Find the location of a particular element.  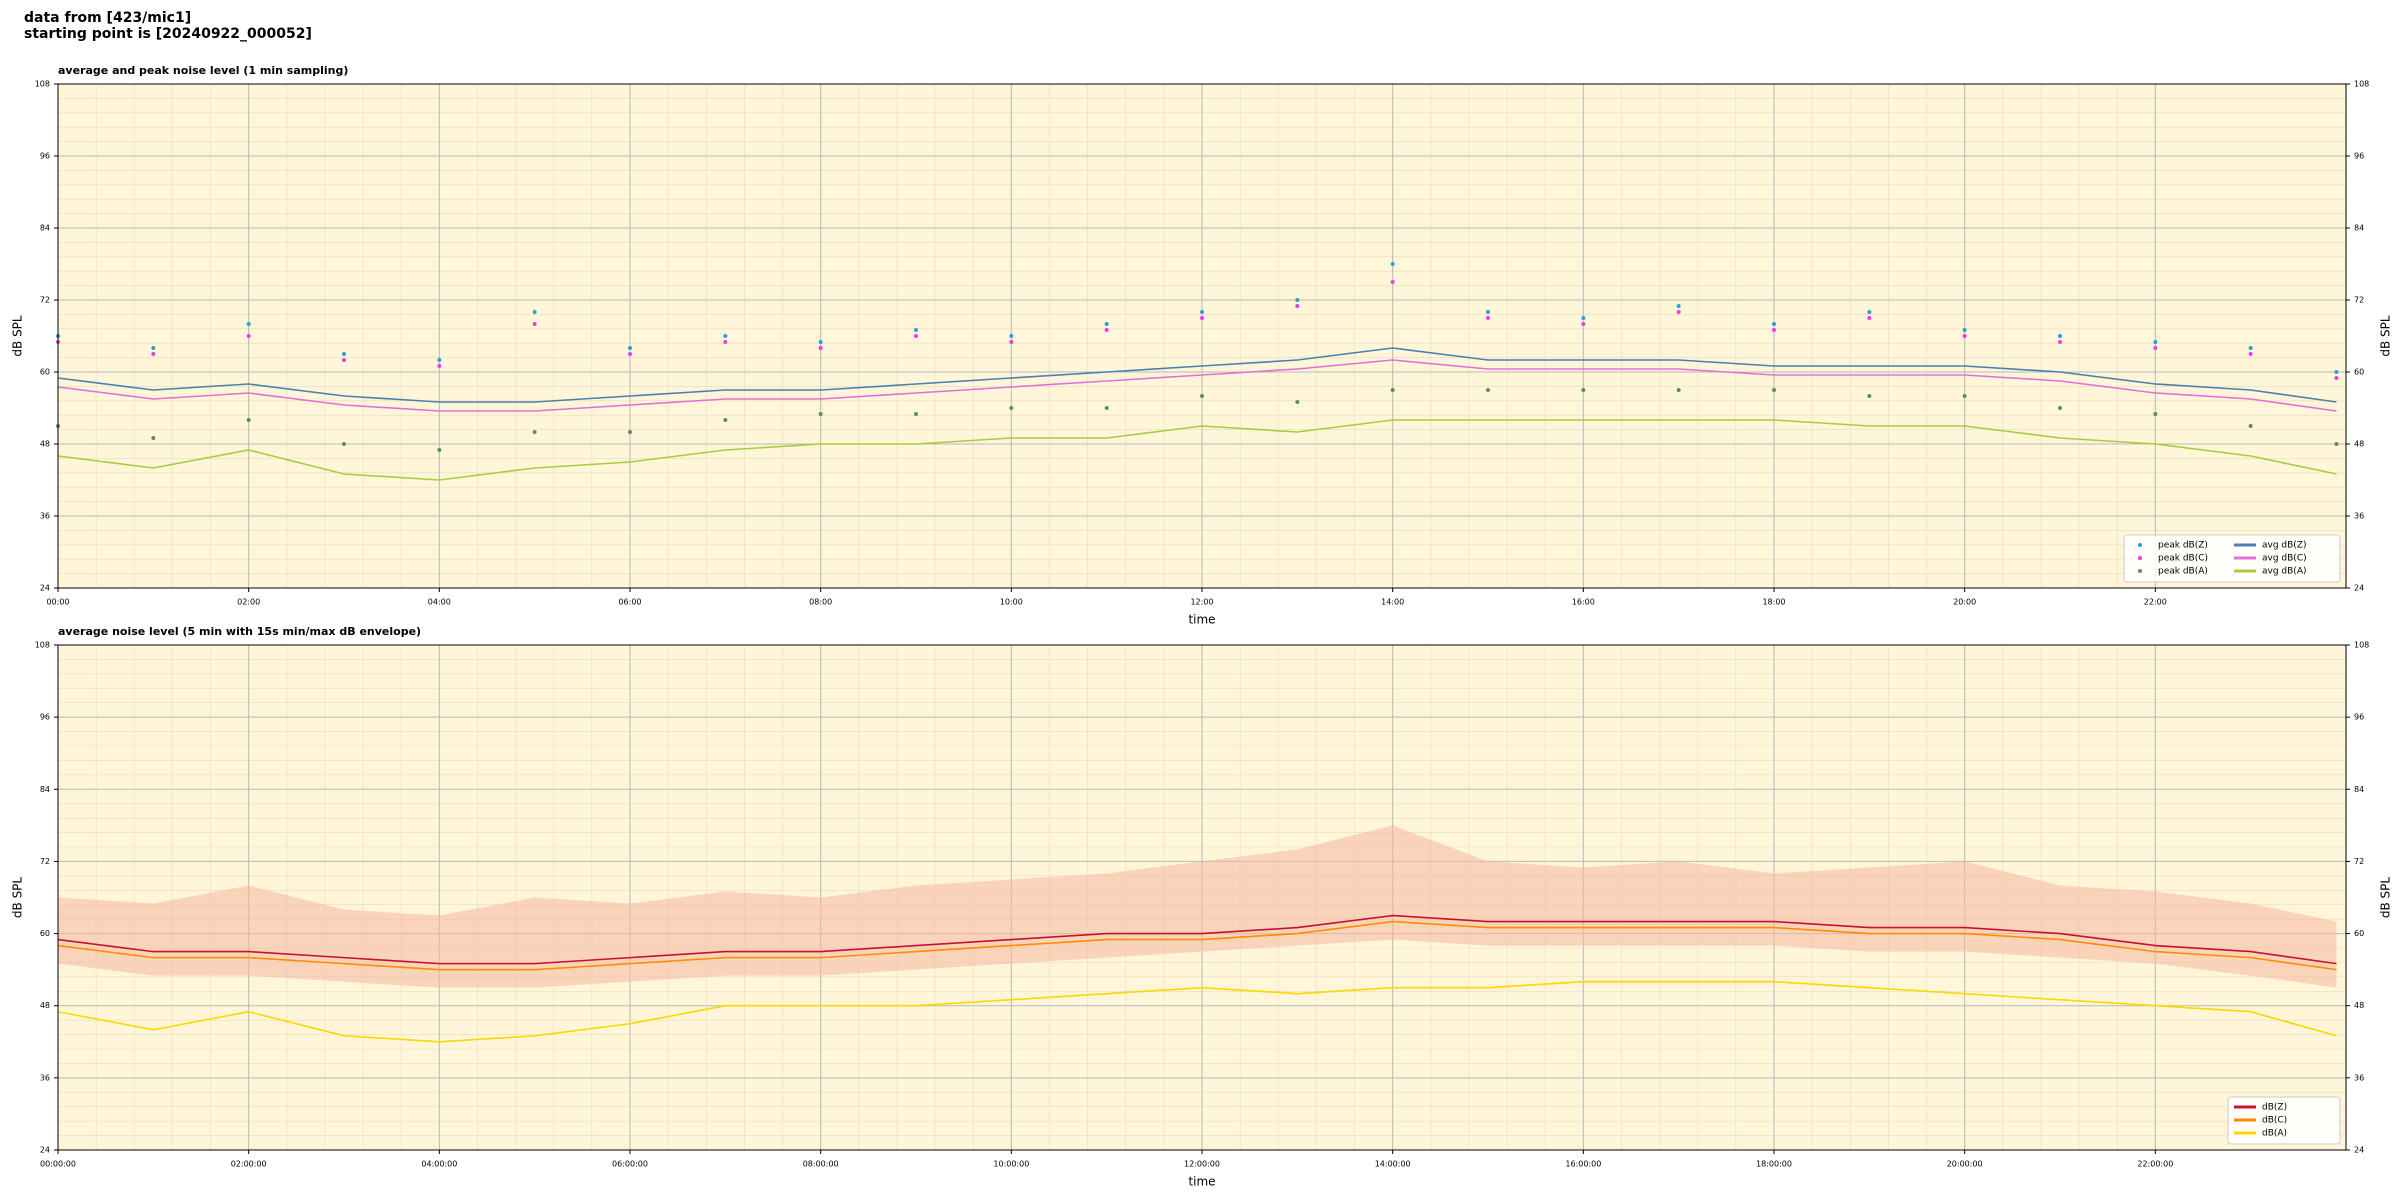

y2-tick-label: 24 is located at coordinates (2359, 1150).